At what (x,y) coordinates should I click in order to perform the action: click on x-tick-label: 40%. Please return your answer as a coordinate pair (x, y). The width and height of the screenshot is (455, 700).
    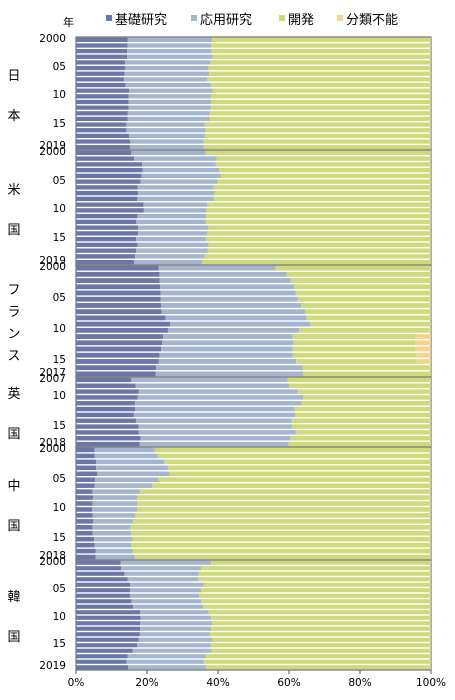
    Looking at the image, I should click on (218, 683).